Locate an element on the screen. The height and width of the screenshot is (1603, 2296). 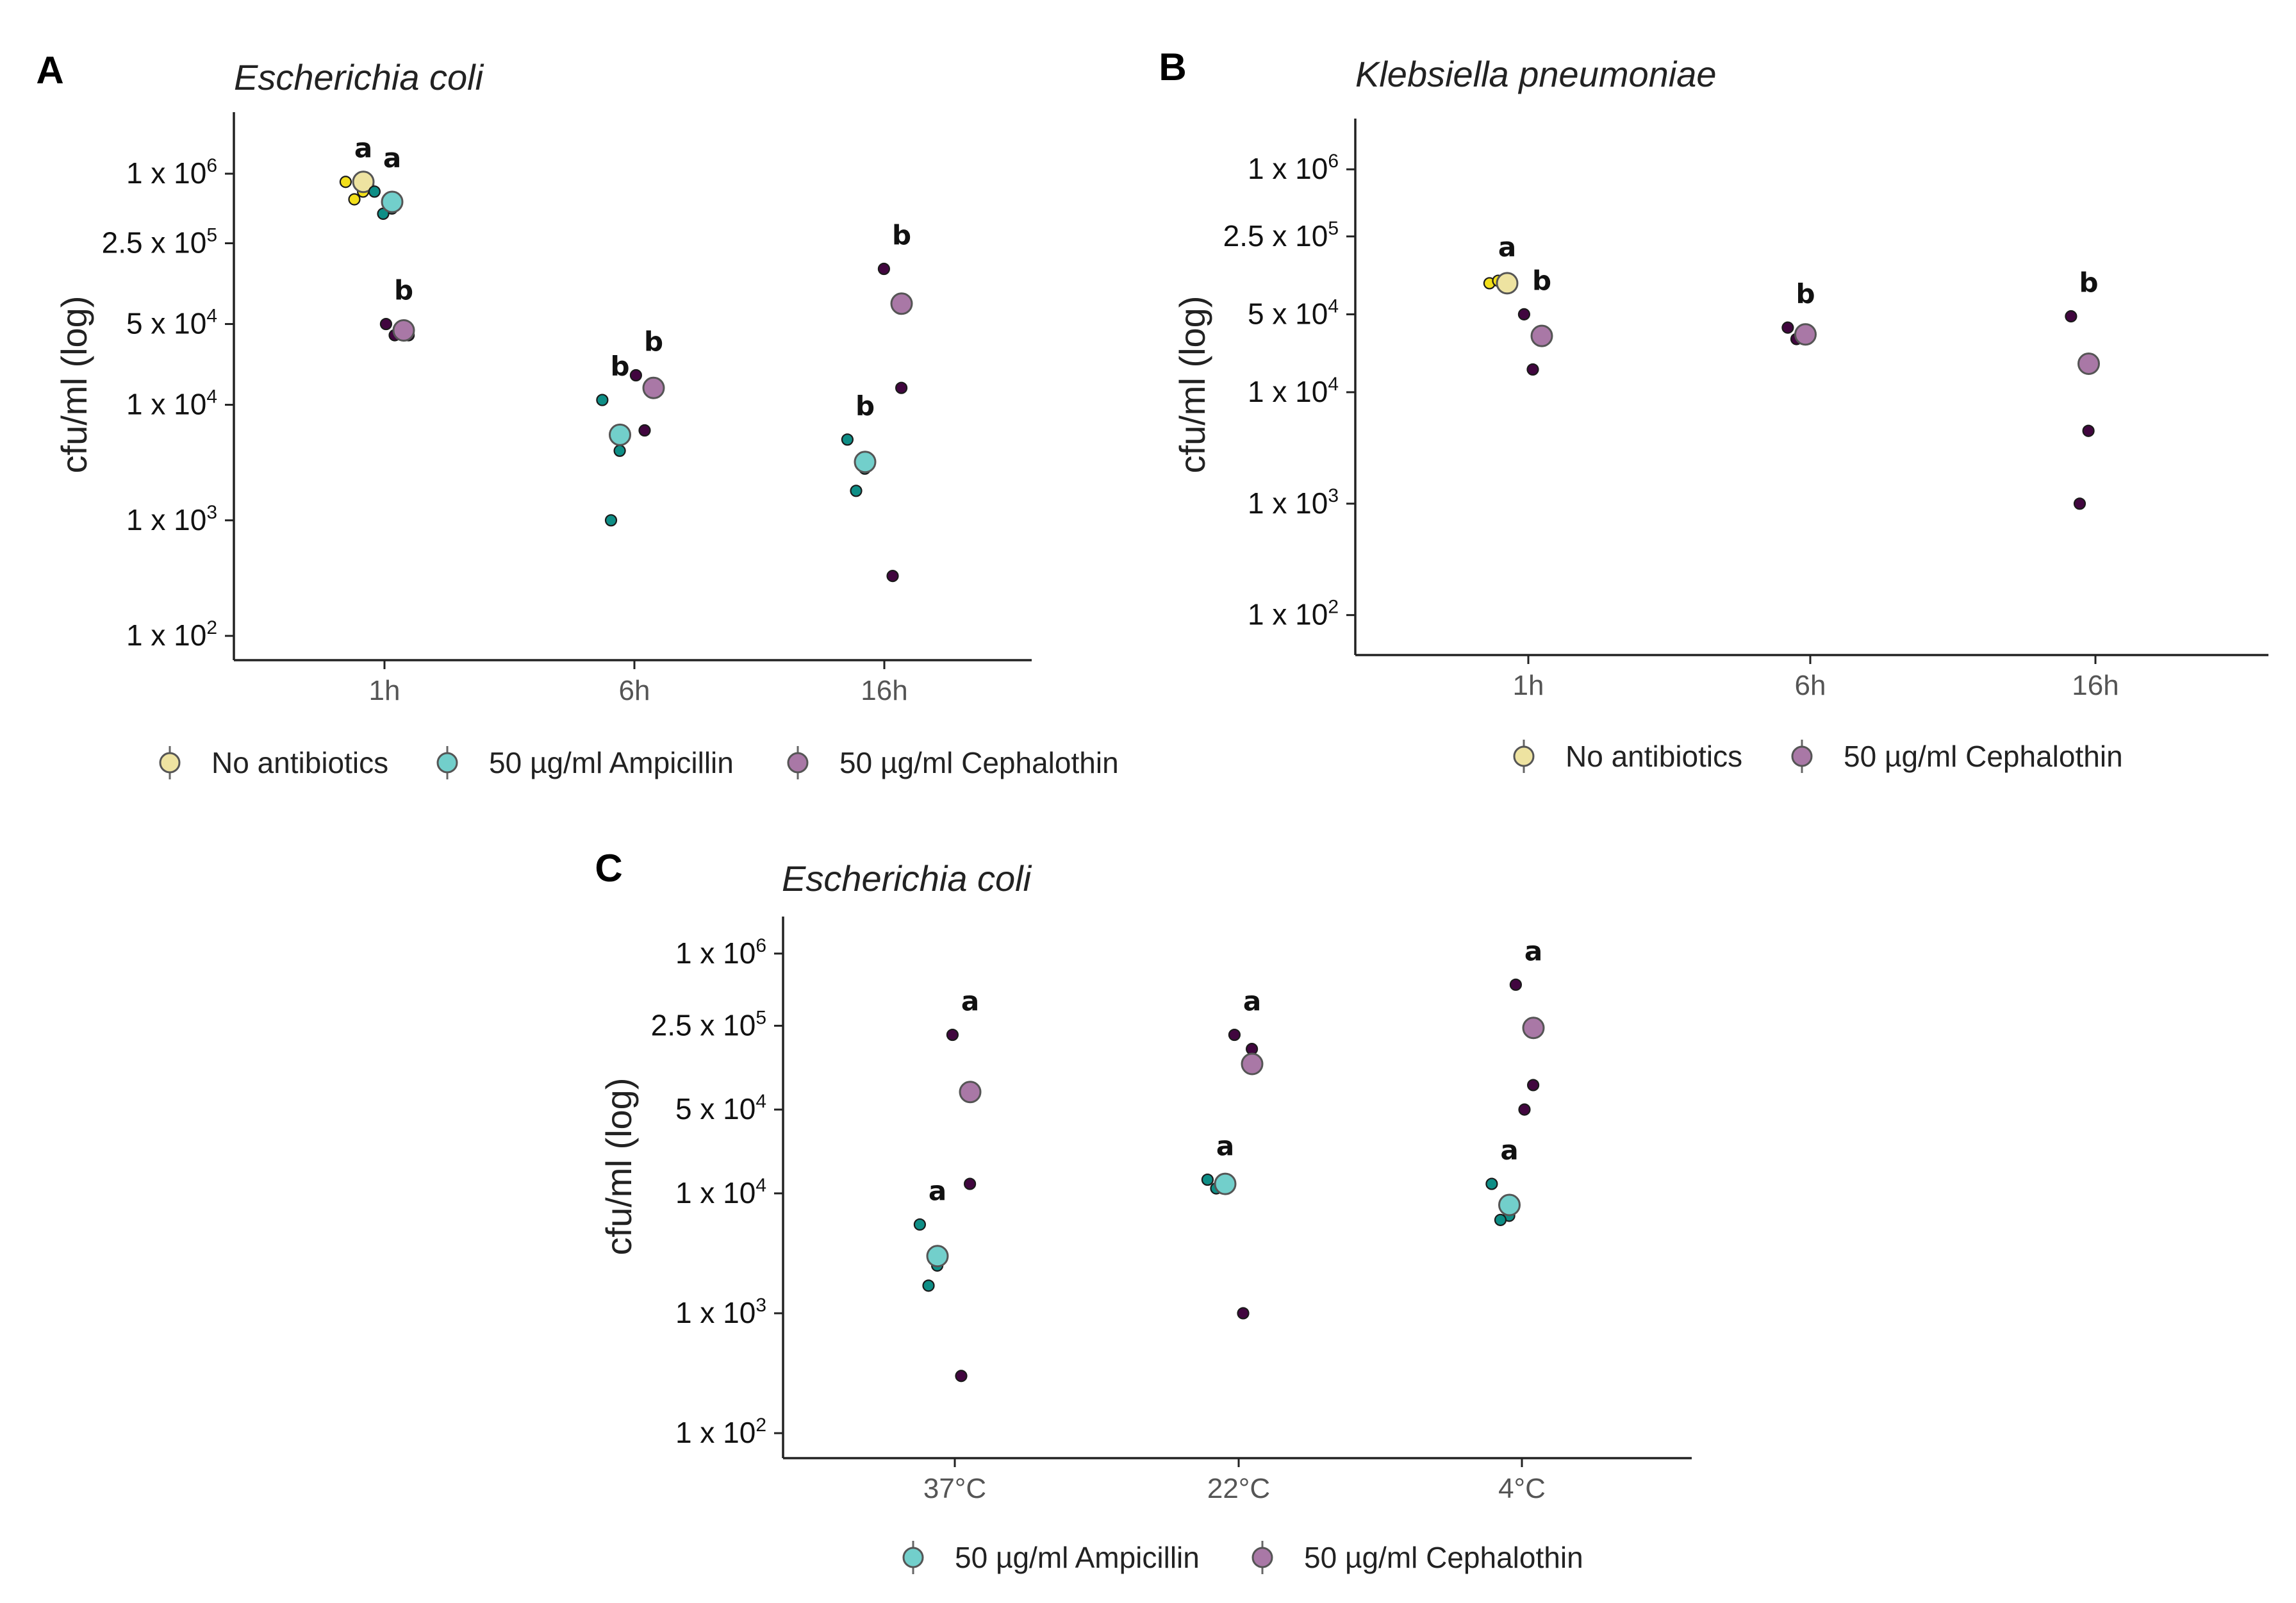
series-no-antibiotics: a is located at coordinates (357, 169).